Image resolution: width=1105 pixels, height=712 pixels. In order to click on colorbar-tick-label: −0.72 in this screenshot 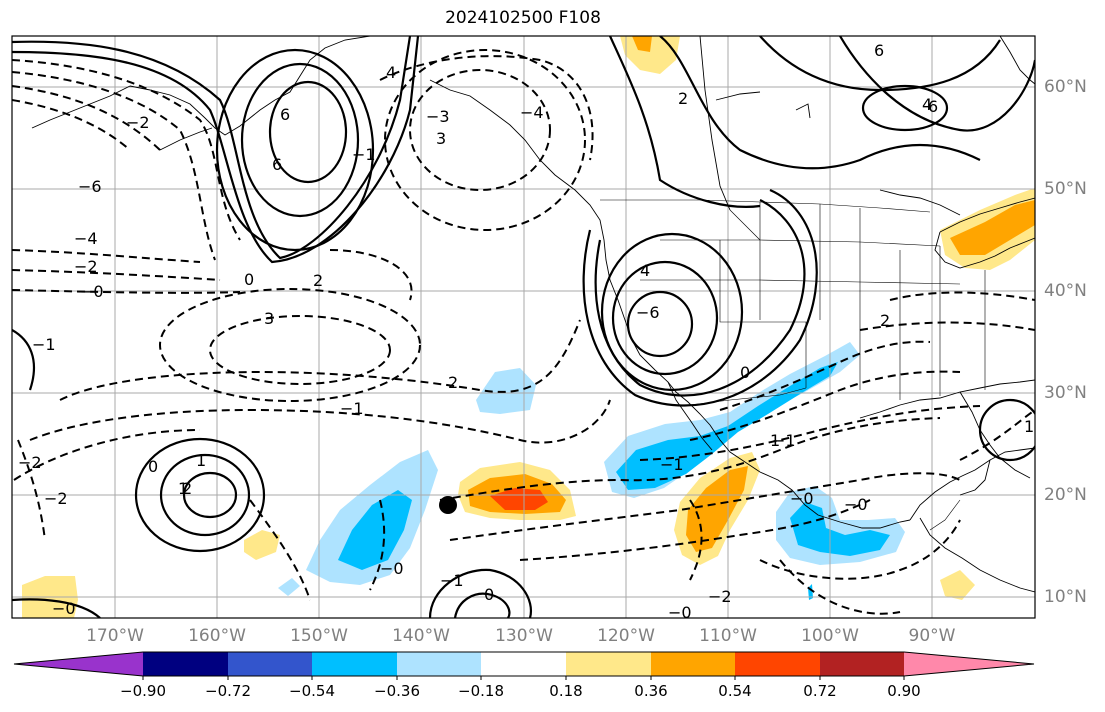, I will do `click(228, 691)`.